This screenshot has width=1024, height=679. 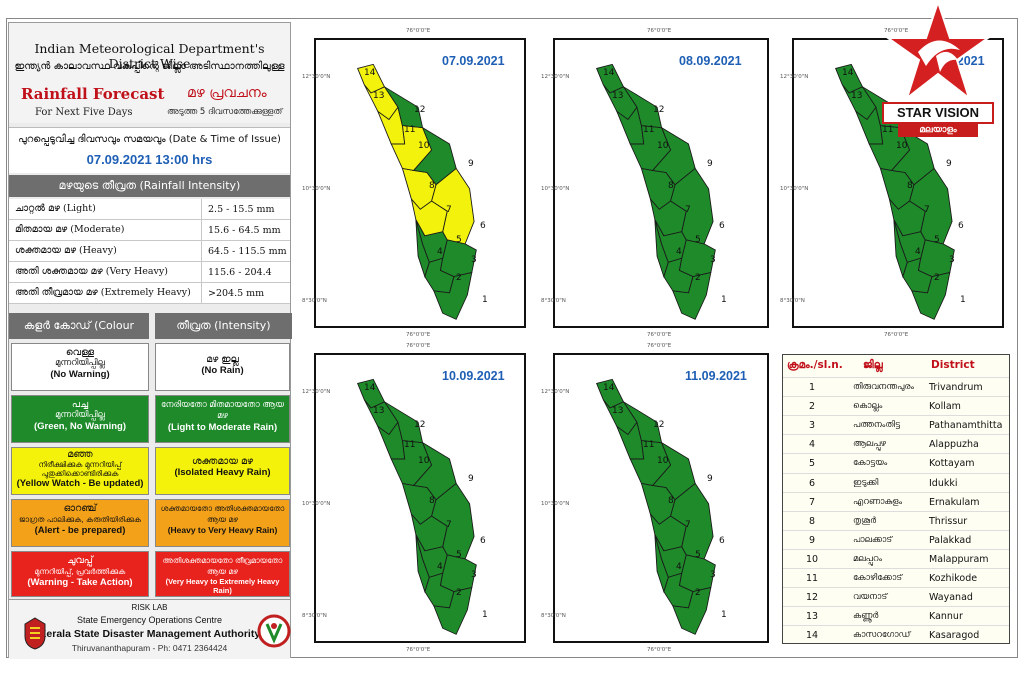 What do you see at coordinates (966, 426) in the screenshot?
I see `district-en: Pathanamthitta` at bounding box center [966, 426].